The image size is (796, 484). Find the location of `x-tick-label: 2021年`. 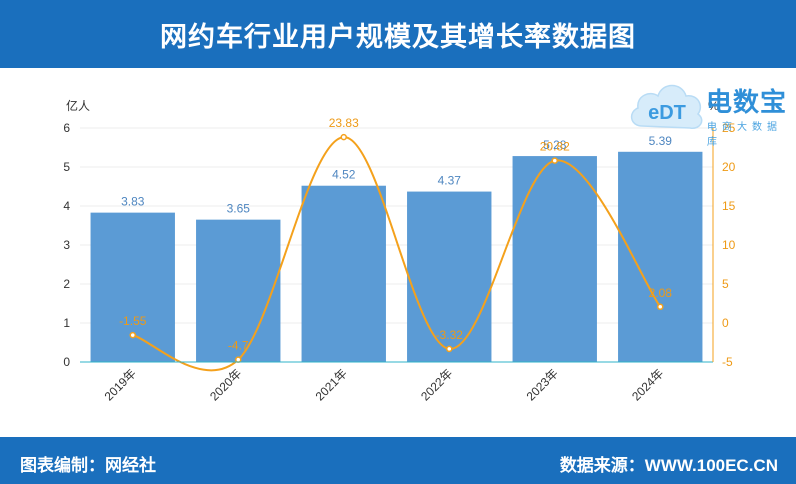

x-tick-label: 2021年 is located at coordinates (331, 384).